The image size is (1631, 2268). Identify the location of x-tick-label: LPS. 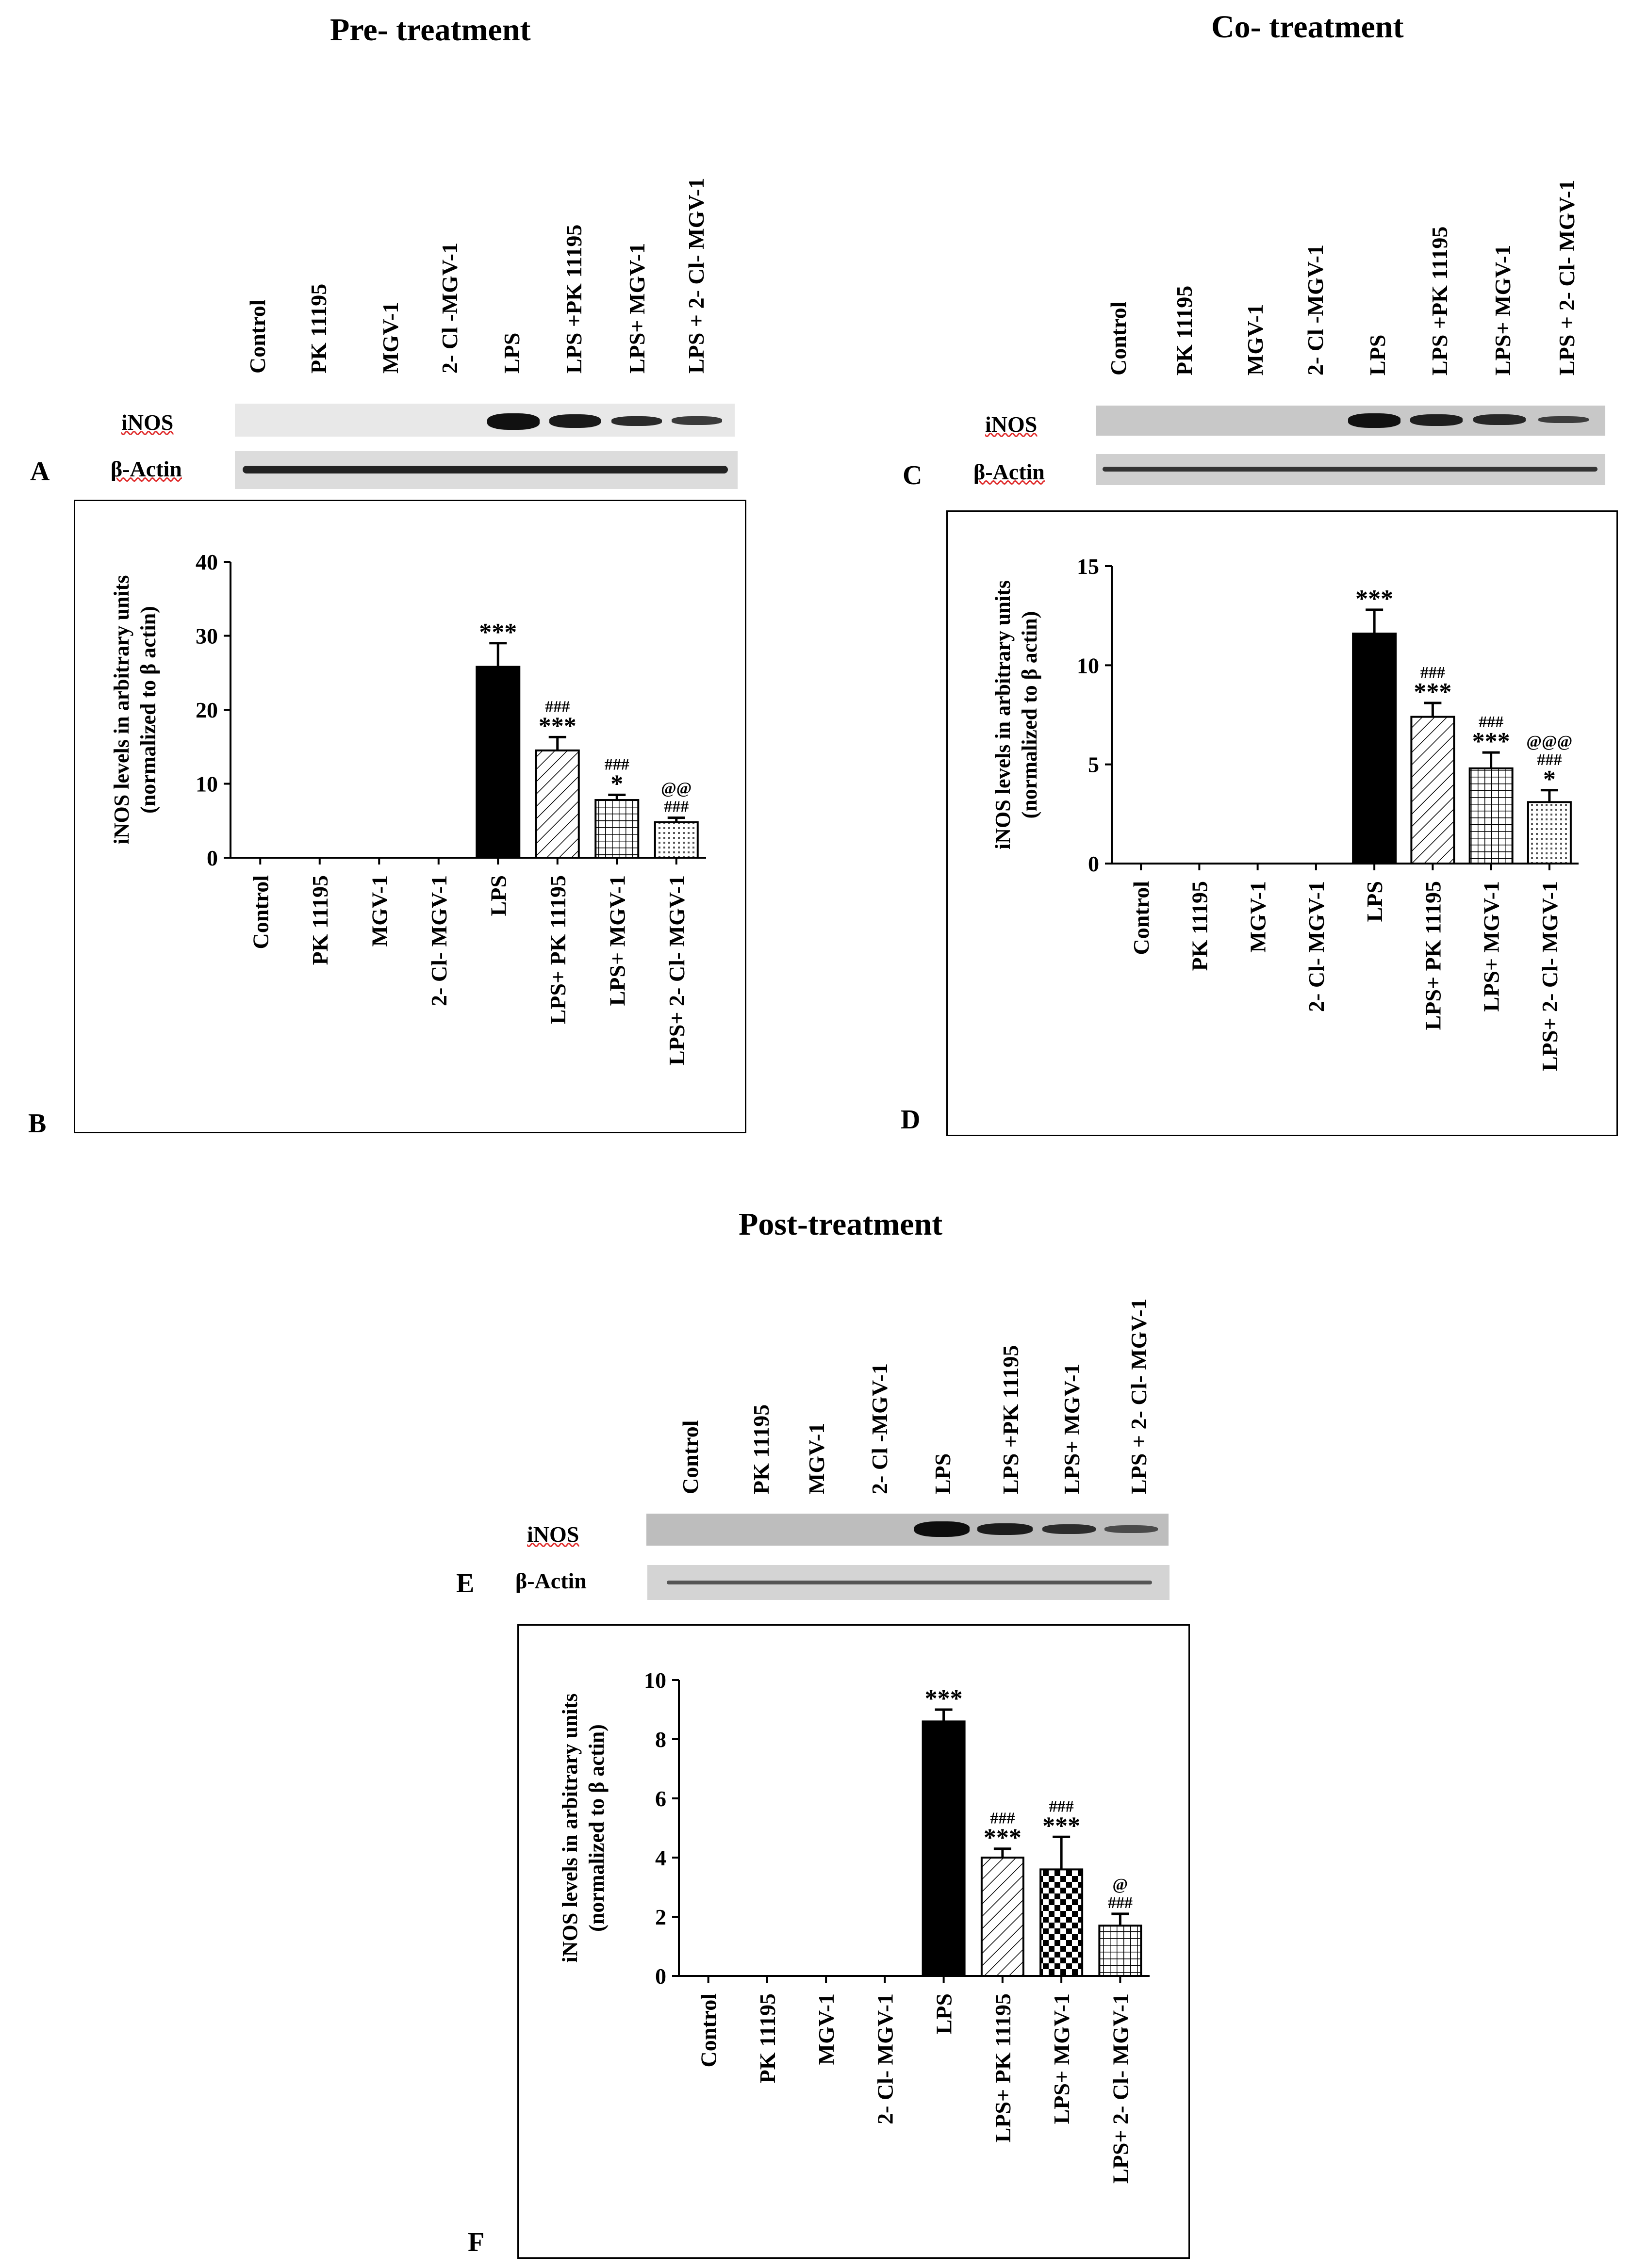
(1374, 902).